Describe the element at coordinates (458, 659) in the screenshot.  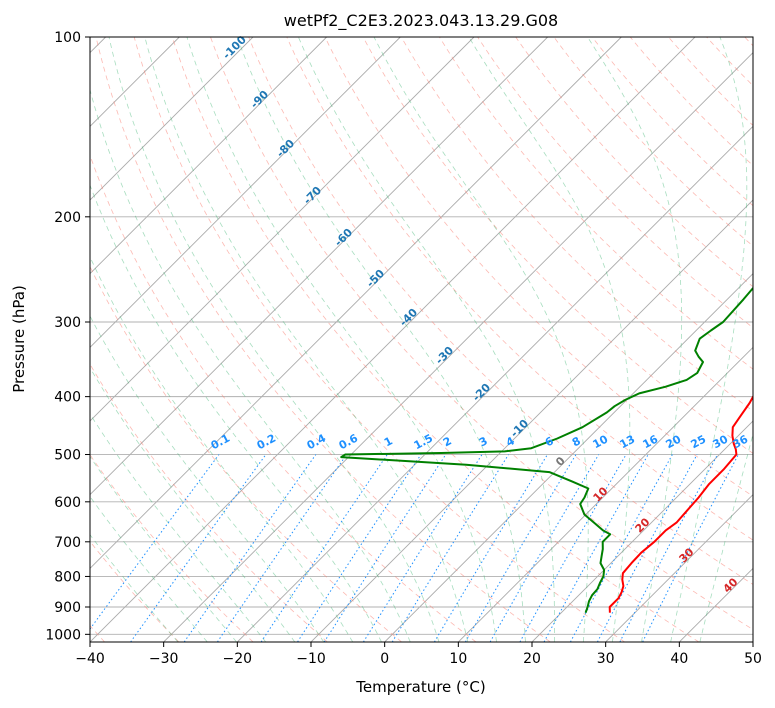
I see `x-tick-label: 10` at that location.